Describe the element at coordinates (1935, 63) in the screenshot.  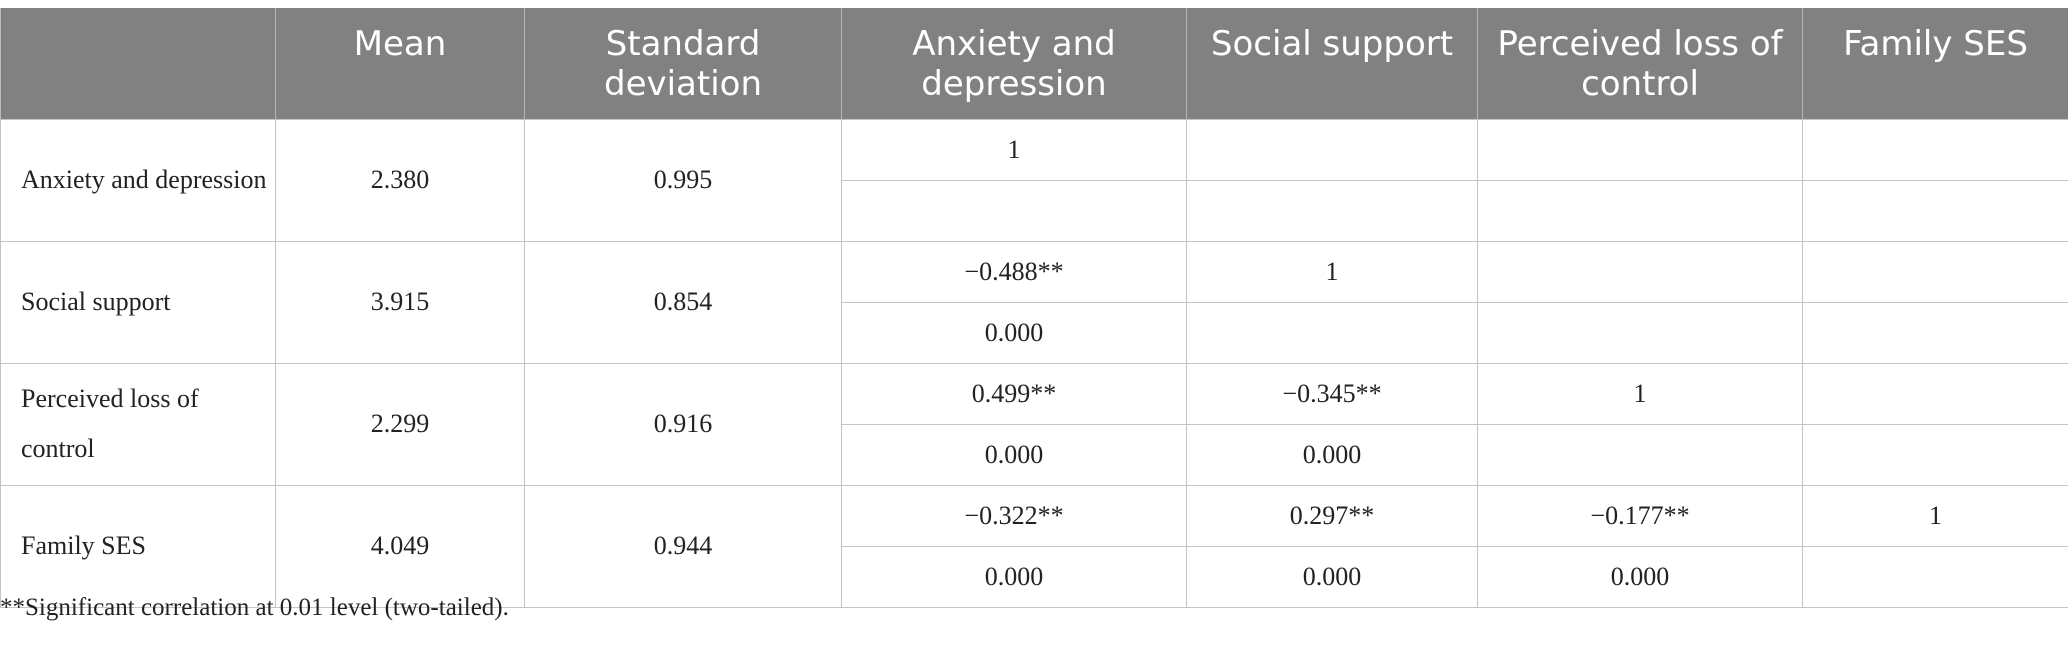
I see `header-family-ses: Family SES` at that location.